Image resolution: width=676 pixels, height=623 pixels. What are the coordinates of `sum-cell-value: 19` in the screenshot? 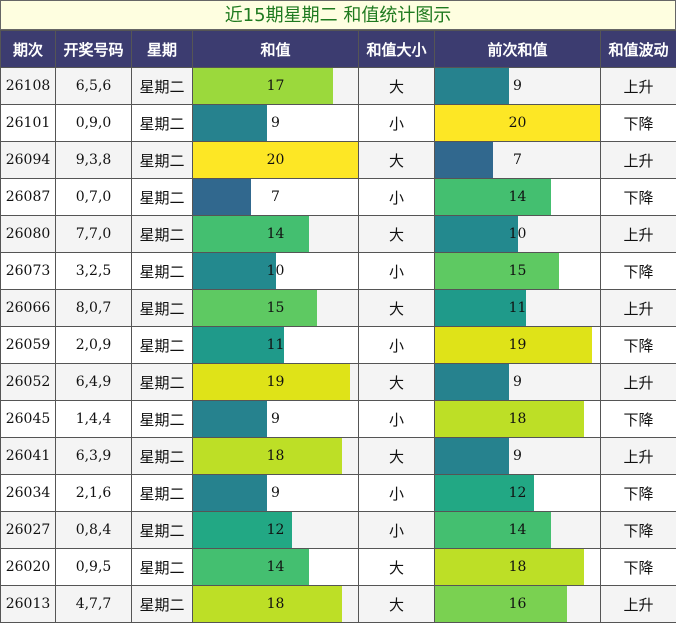 It's located at (276, 382).